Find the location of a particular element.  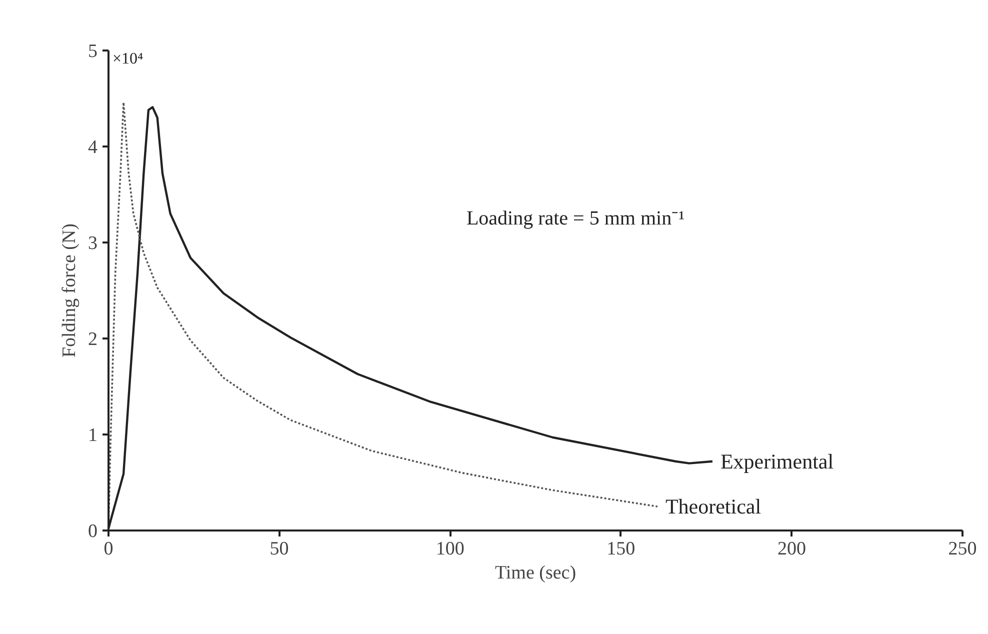

annotation: Loading rate = 5 mm min⁻¹ is located at coordinates (575, 219).